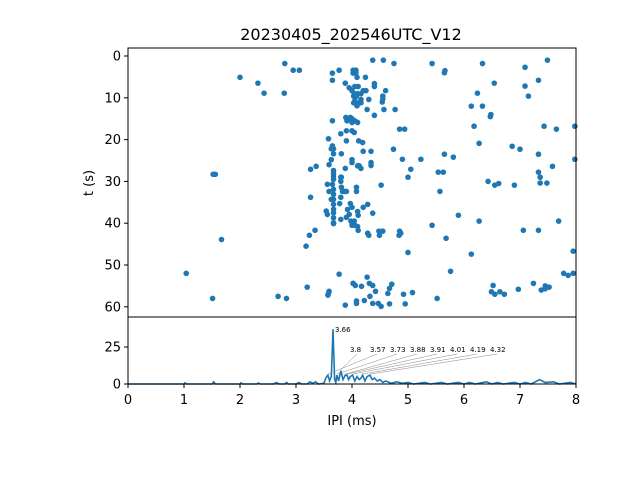  Describe the element at coordinates (184, 400) in the screenshot. I see `x-tick-label: 1` at that location.